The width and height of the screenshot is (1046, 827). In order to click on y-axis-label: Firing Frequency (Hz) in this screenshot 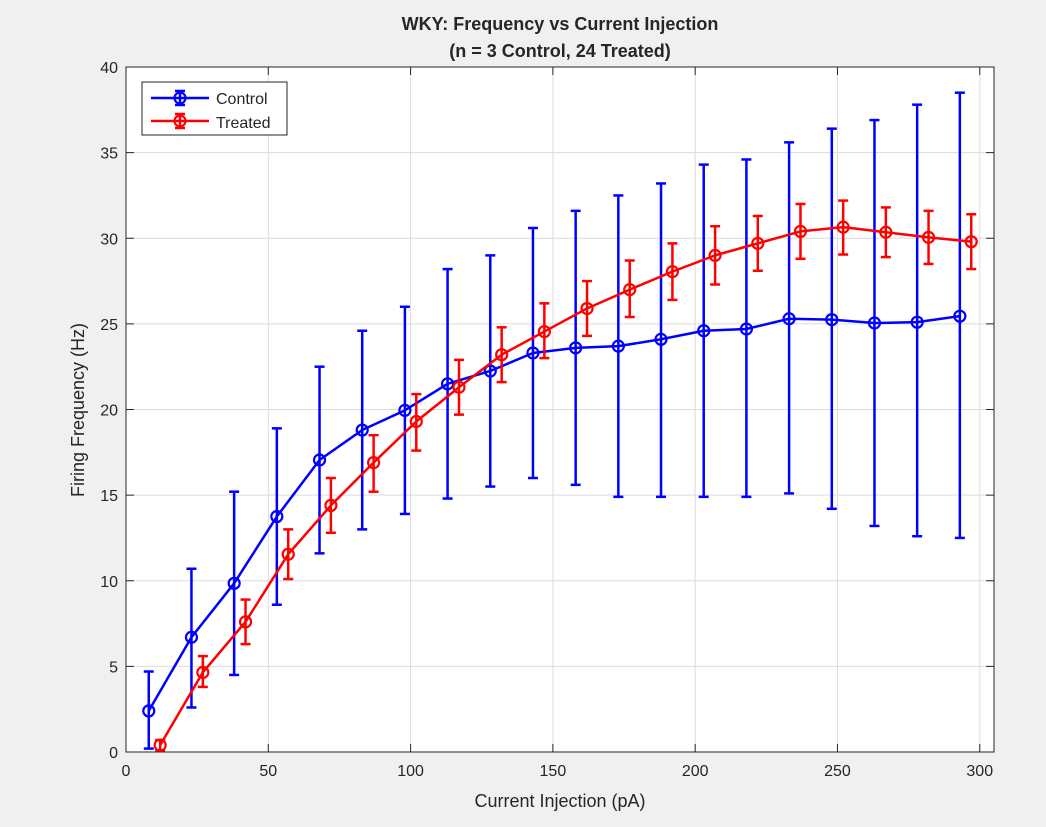, I will do `click(78, 410)`.